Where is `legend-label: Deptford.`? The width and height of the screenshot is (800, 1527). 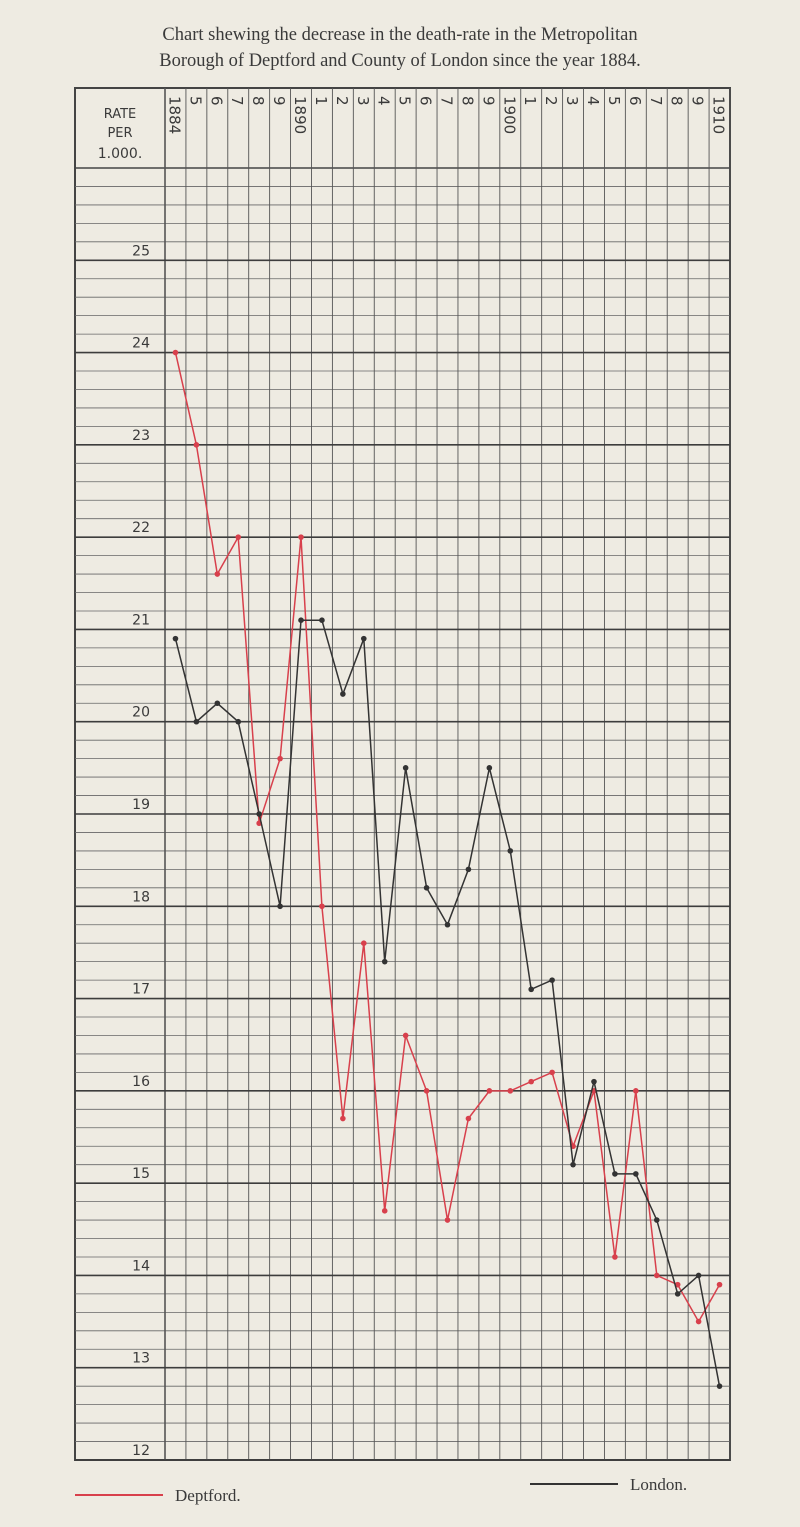
legend-label: Deptford. is located at coordinates (208, 1495).